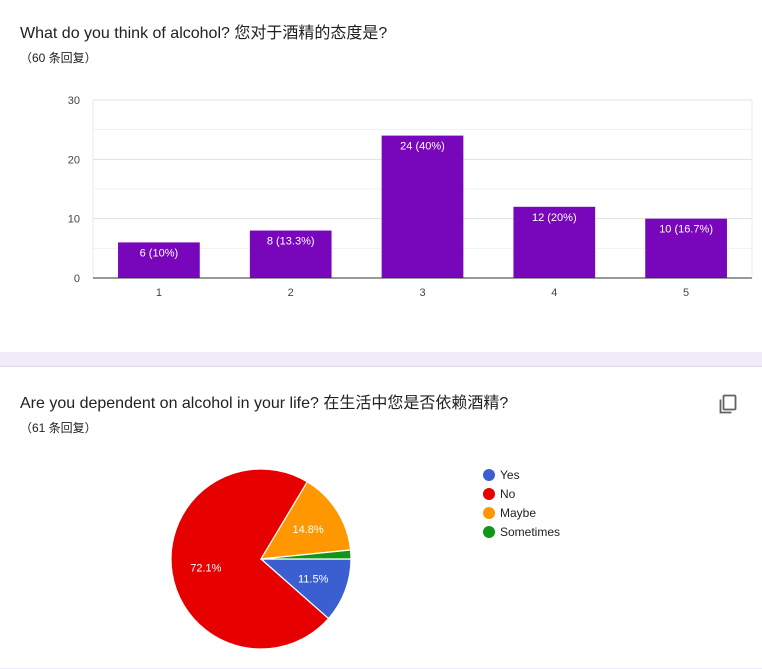 The width and height of the screenshot is (762, 669). Describe the element at coordinates (250, 559) in the screenshot. I see `pie-slice-no` at that location.